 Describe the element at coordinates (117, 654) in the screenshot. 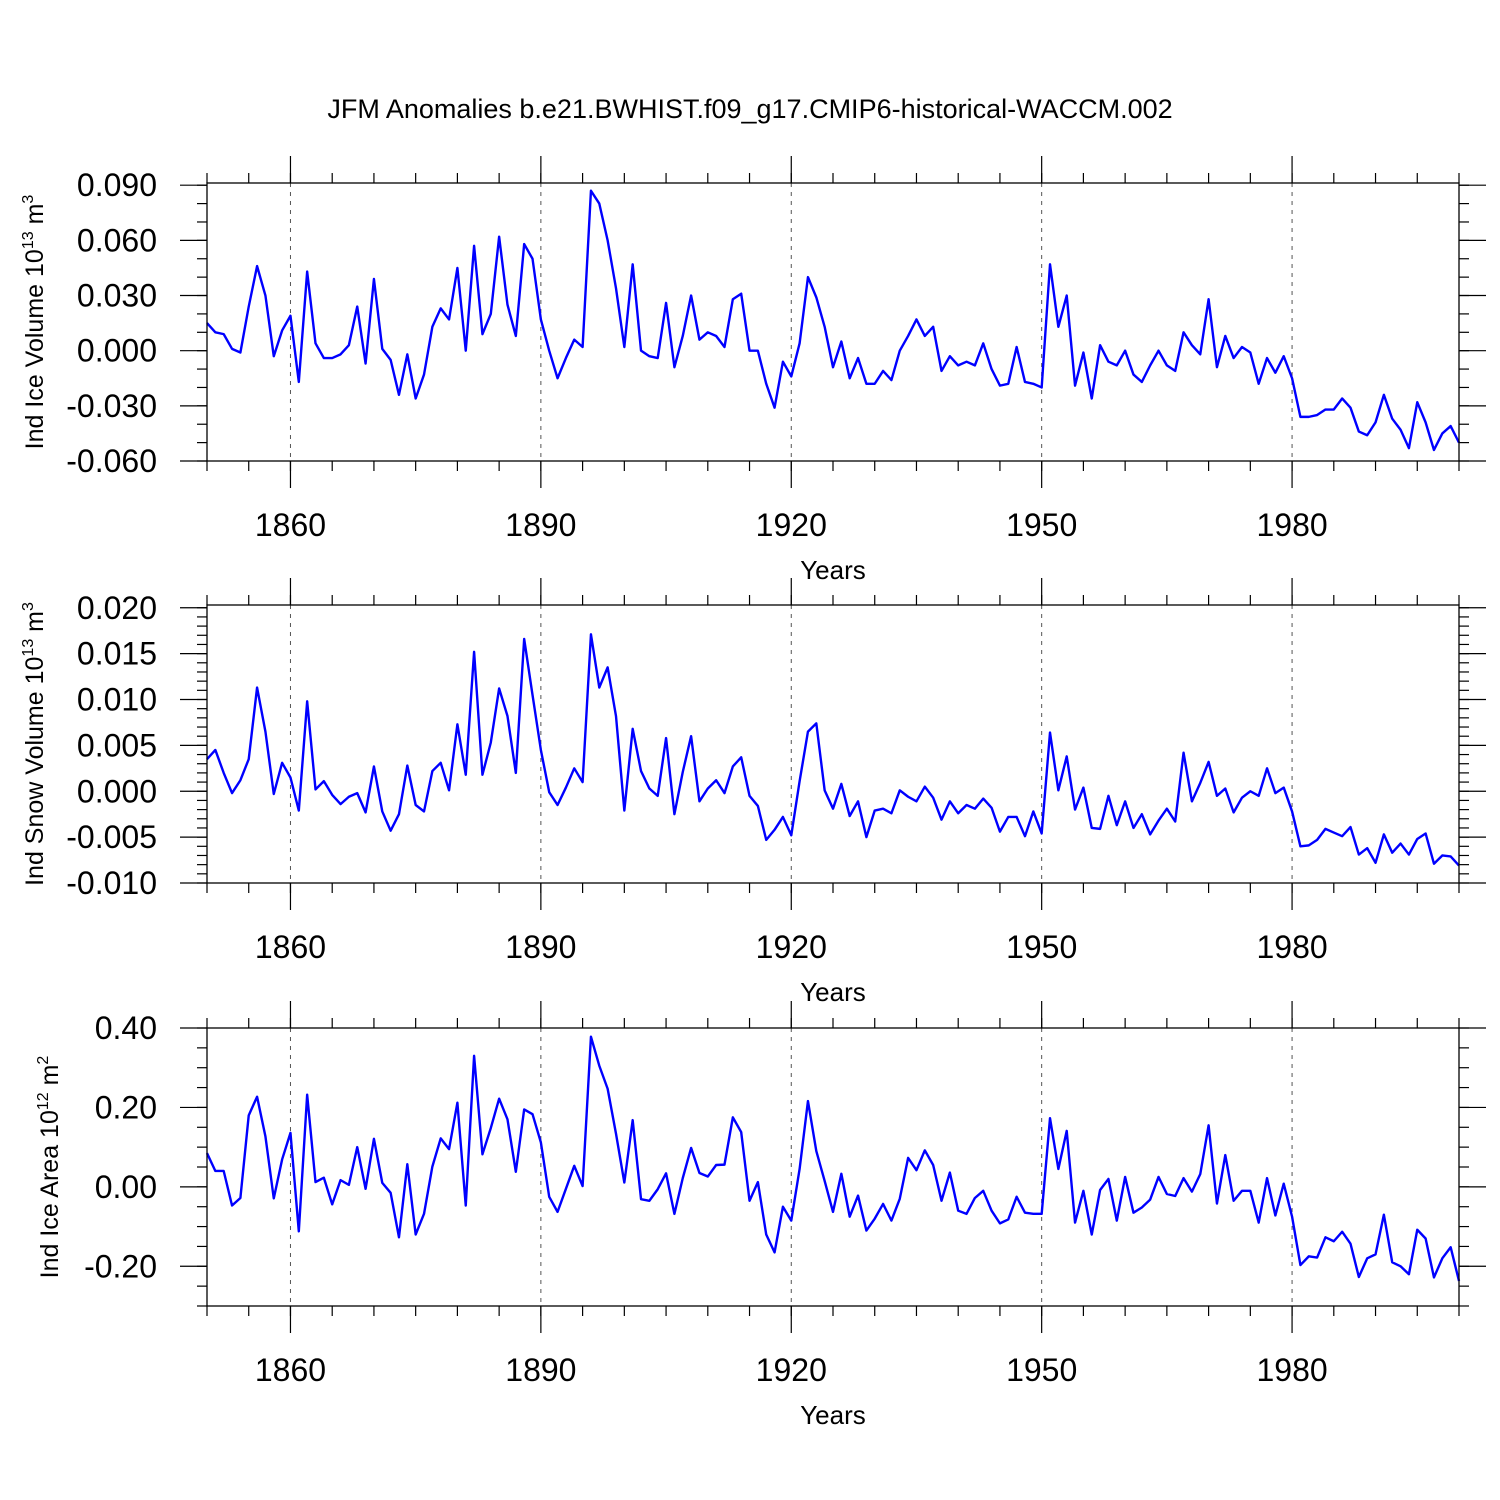

I see `y-tick-label: 0.015` at that location.